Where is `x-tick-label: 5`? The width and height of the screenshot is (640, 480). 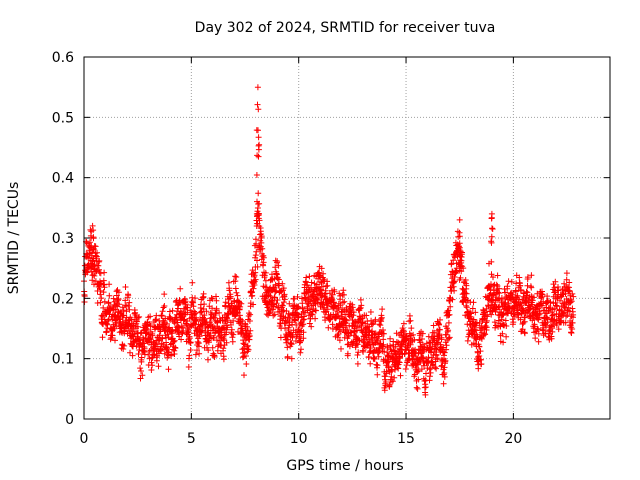 x-tick-label: 5 is located at coordinates (191, 439).